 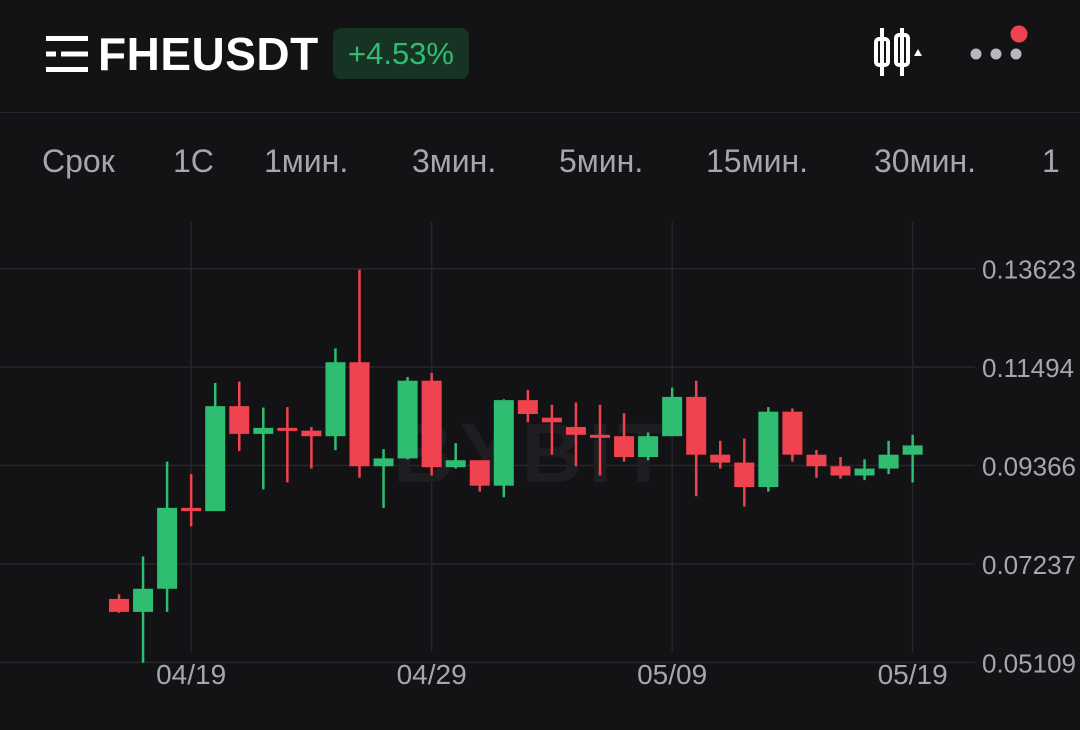 What do you see at coordinates (601, 161) in the screenshot?
I see `tab-5min: 5мин.` at bounding box center [601, 161].